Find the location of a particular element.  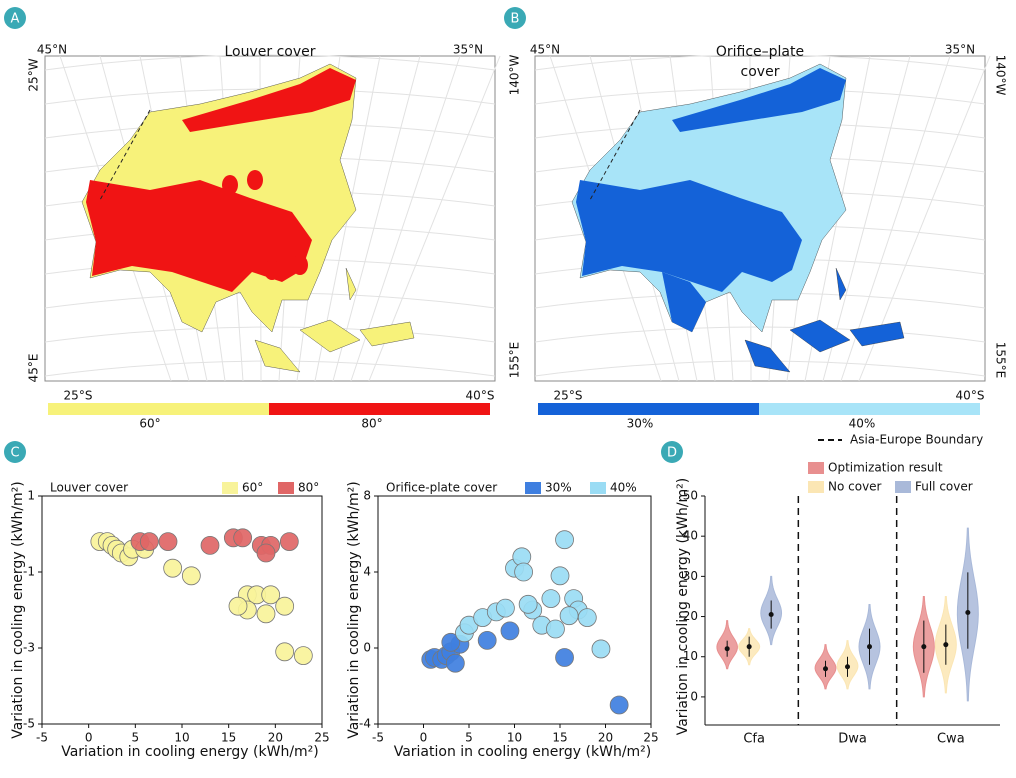

corner-label: 45°E is located at coordinates (34, 368).